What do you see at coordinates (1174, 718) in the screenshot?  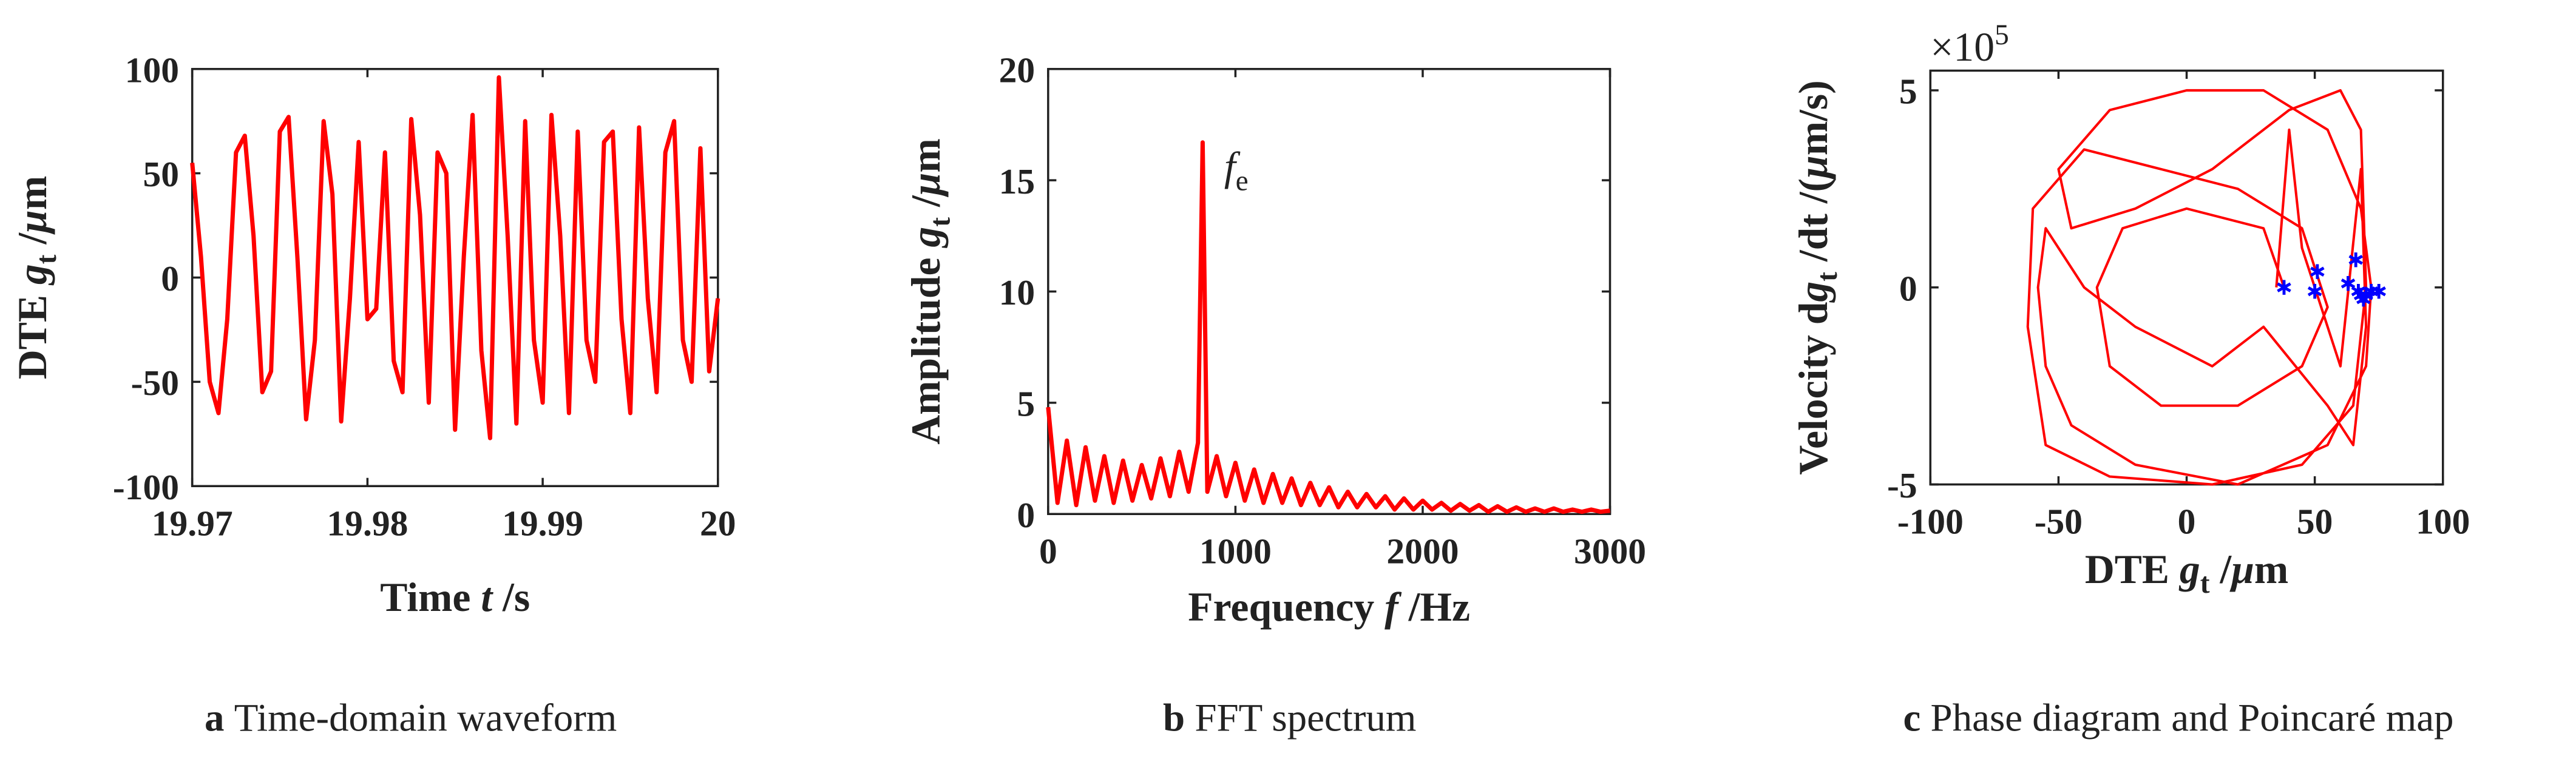 I see `caption-label: b` at bounding box center [1174, 718].